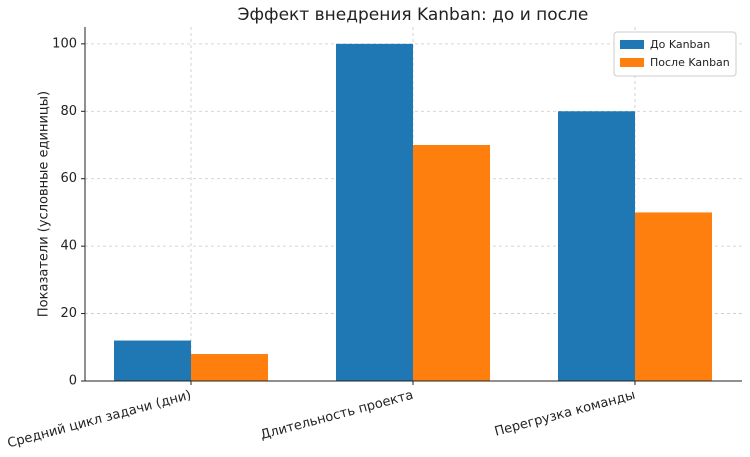  I want to click on x-tick-label: Длительность проекта, so click(337, 415).